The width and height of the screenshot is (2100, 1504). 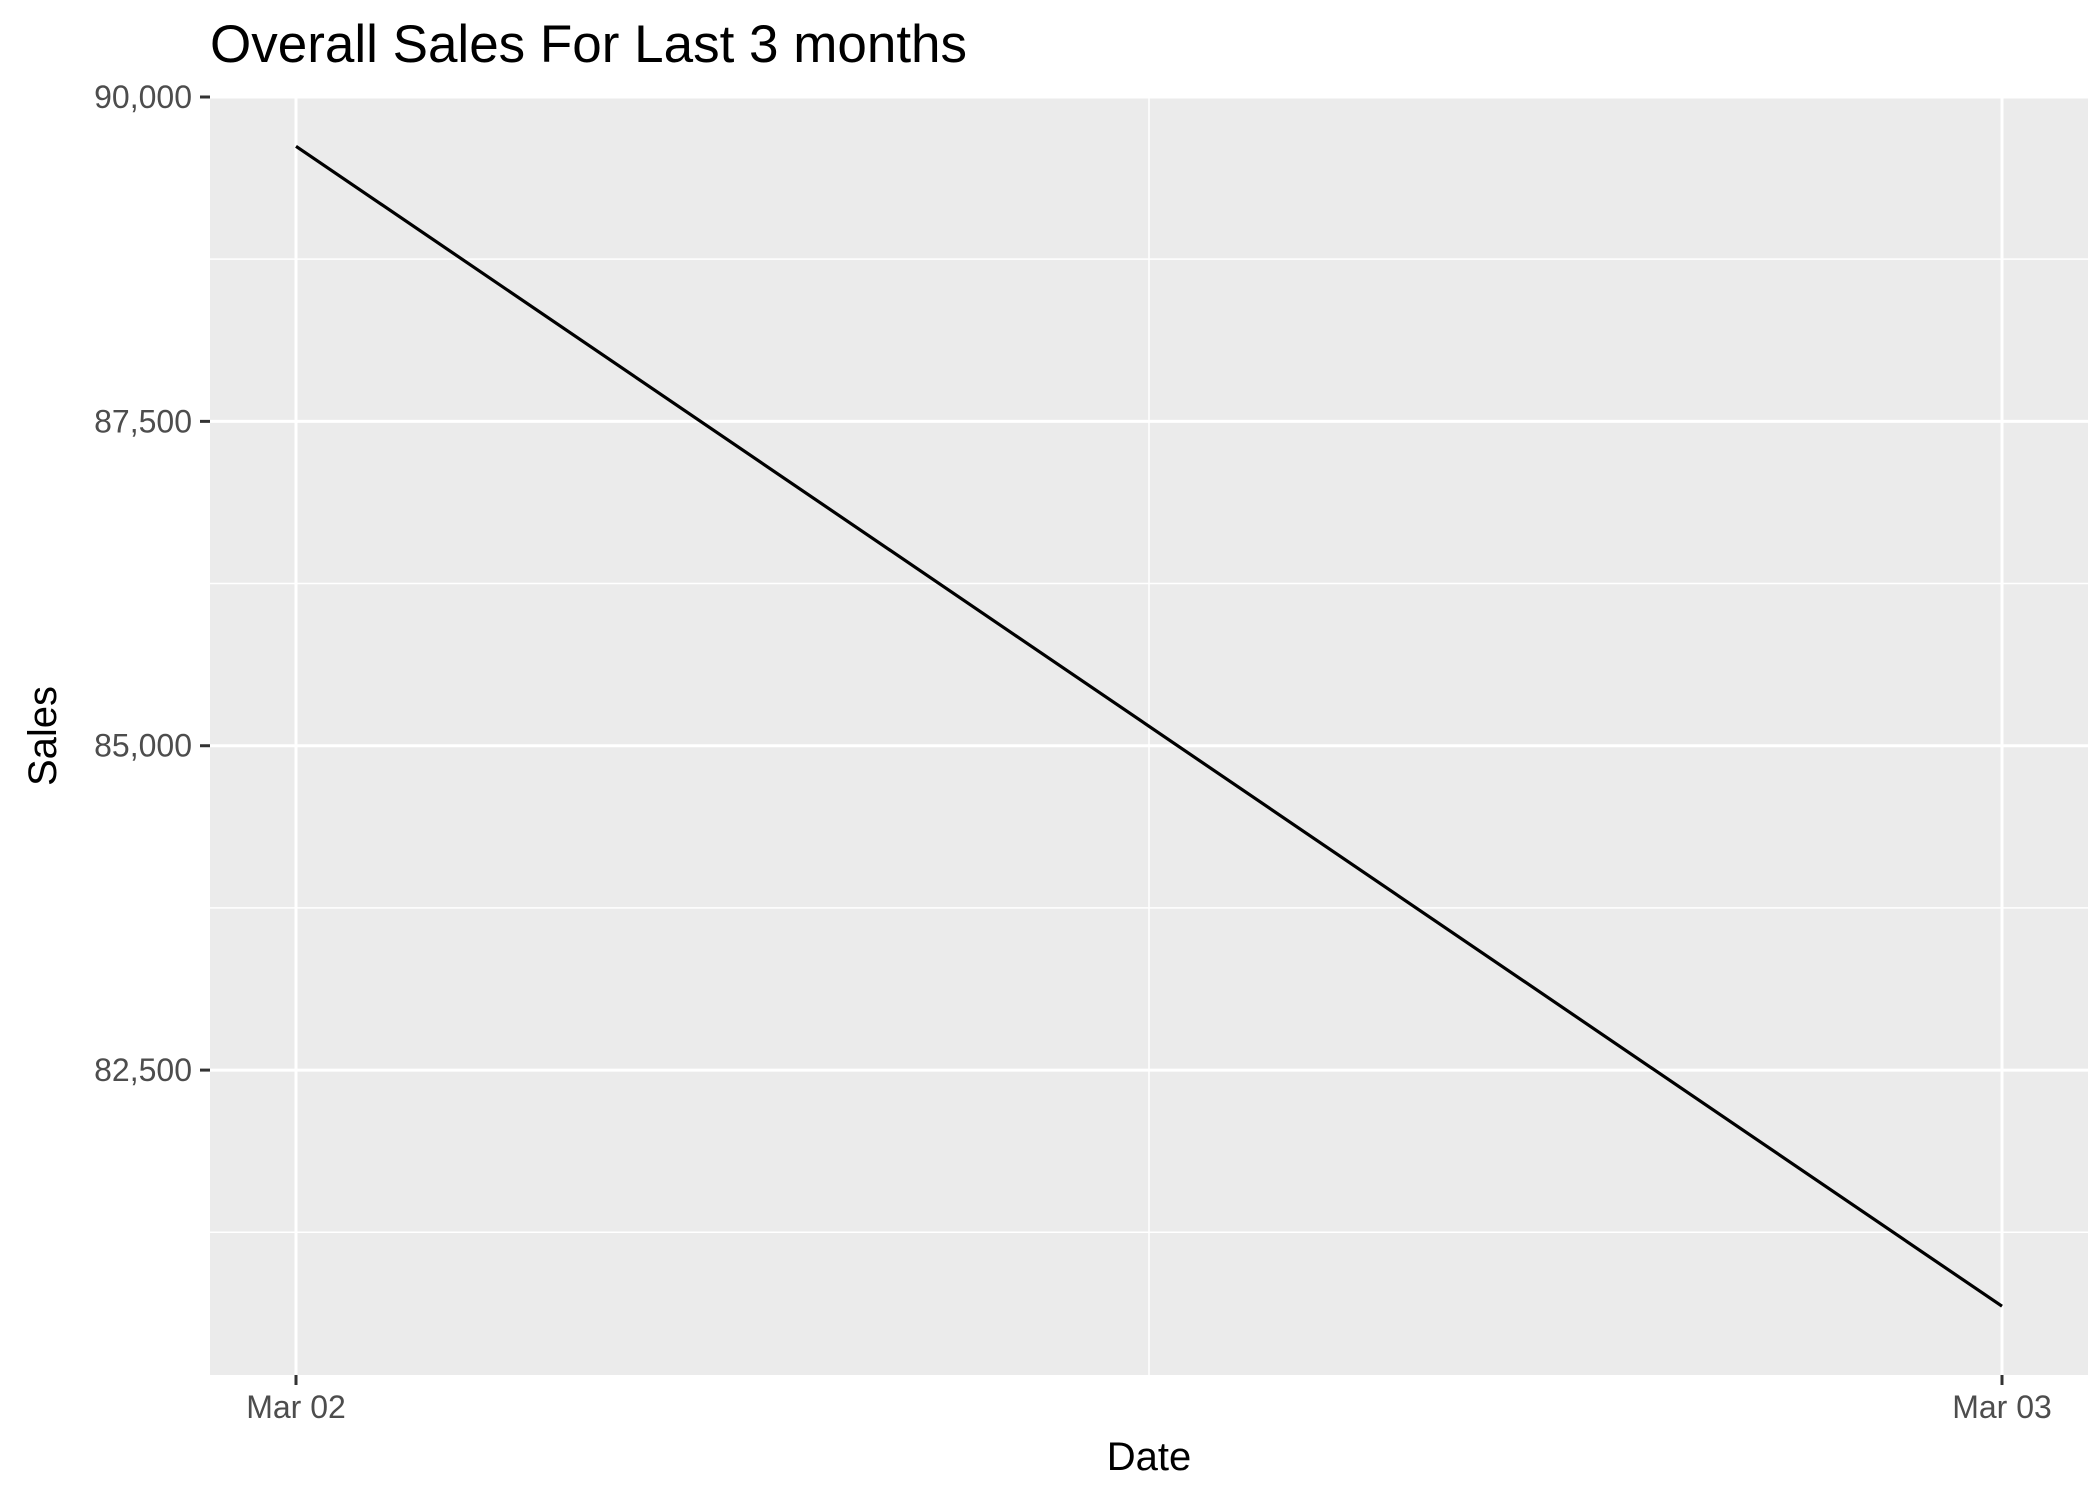 I want to click on y-axis: 82,500 85,000 87,500 90,000, so click(x=152, y=583).